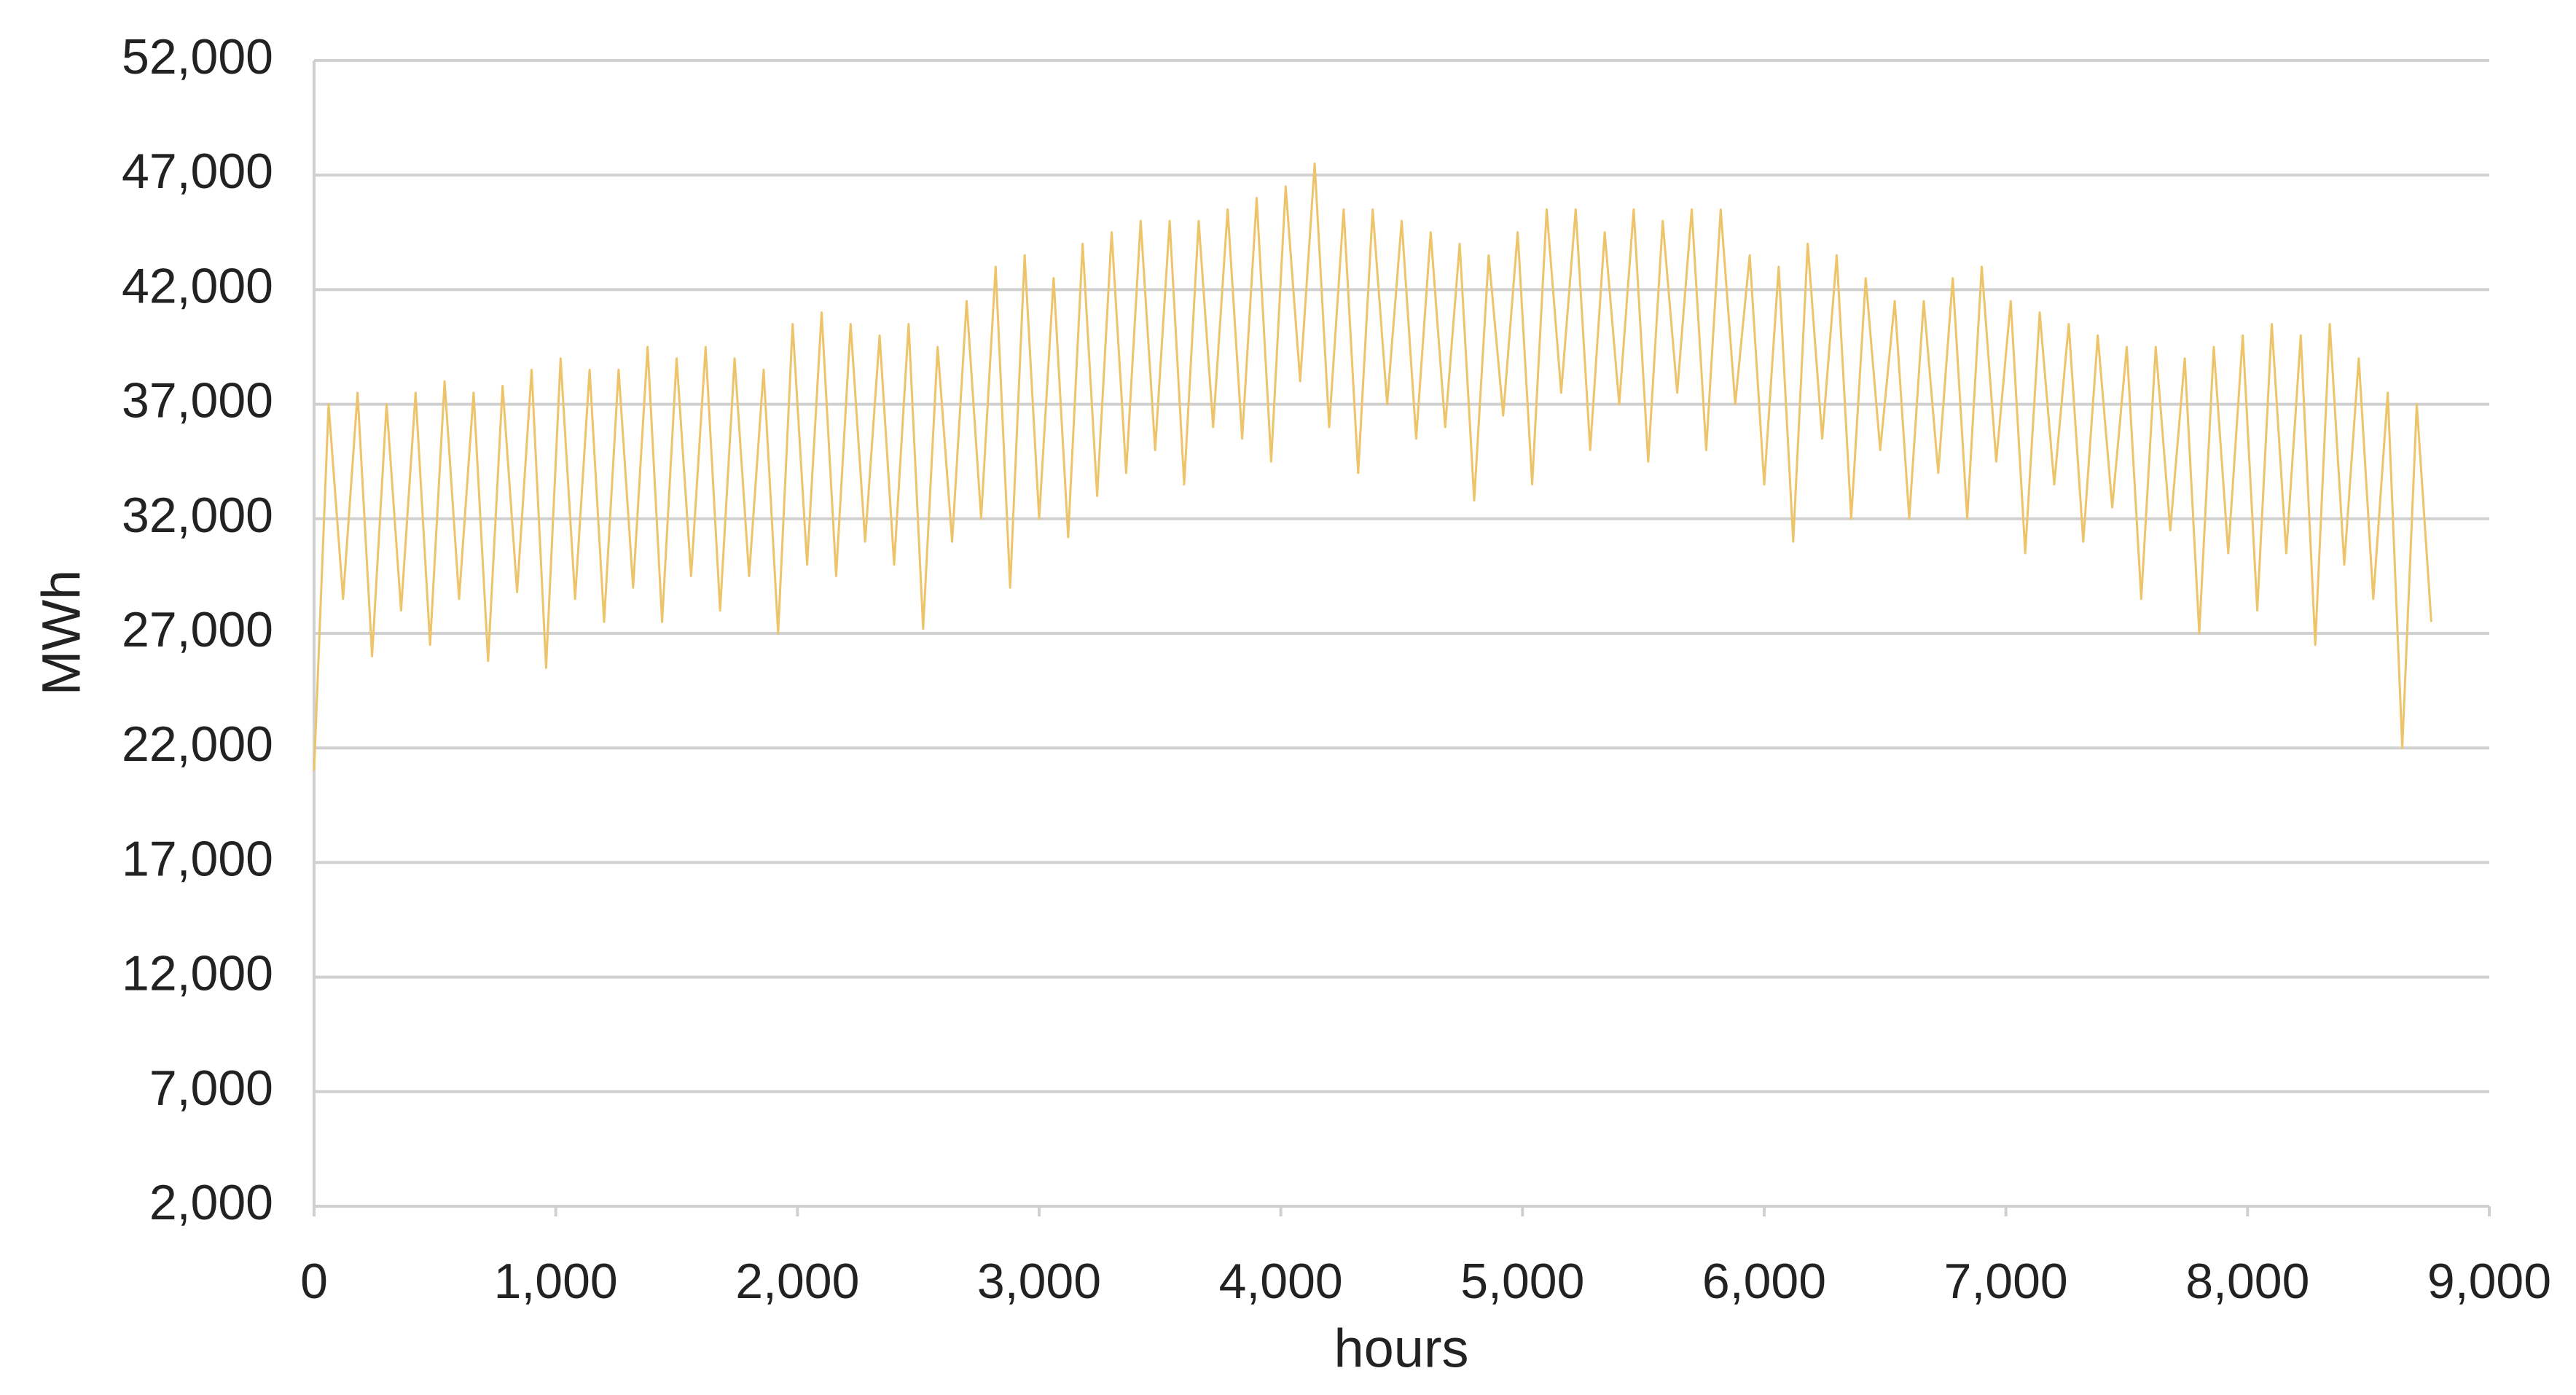  What do you see at coordinates (1764, 1281) in the screenshot?
I see `x-tick-label: 6,000` at bounding box center [1764, 1281].